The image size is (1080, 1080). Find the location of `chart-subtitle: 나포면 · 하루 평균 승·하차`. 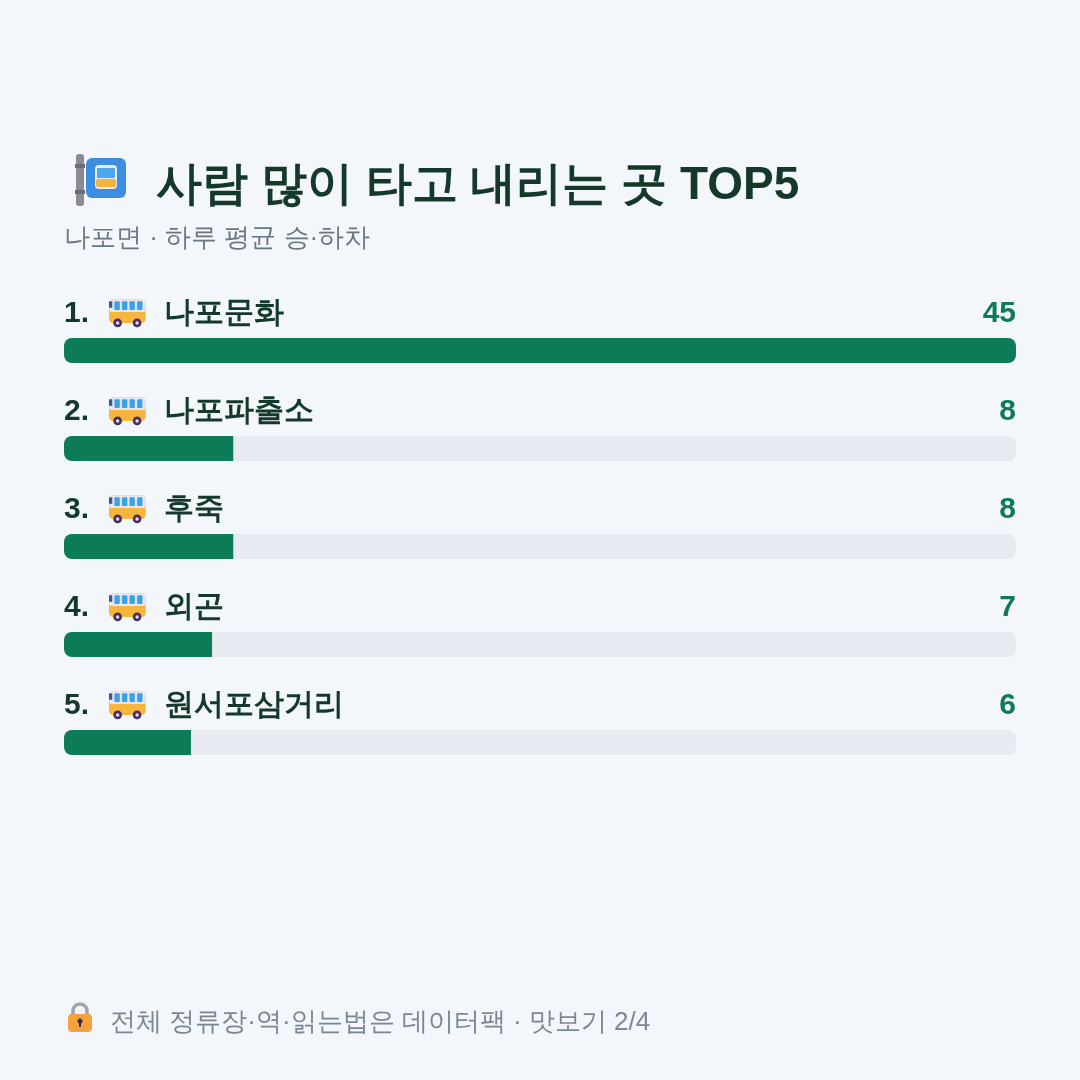

chart-subtitle: 나포면 · 하루 평균 승·하차 is located at coordinates (217, 237).